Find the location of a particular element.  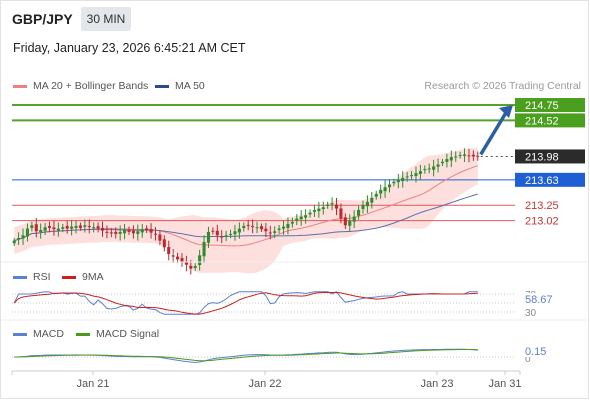

level-label-resistance: 214.52 is located at coordinates (542, 121).